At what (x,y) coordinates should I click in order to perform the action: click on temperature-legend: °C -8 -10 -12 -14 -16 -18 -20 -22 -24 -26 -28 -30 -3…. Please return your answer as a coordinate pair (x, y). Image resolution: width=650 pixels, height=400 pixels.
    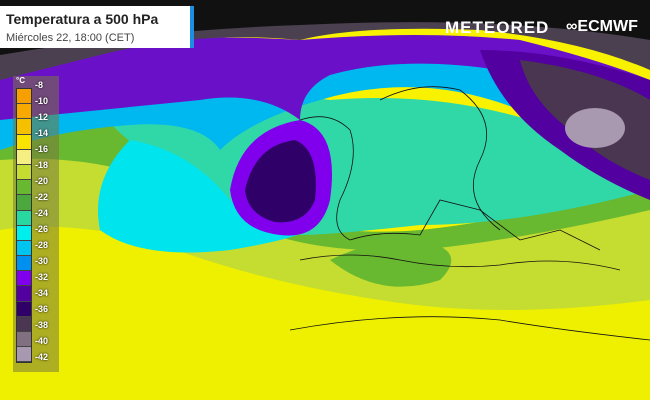
    Looking at the image, I should click on (36, 224).